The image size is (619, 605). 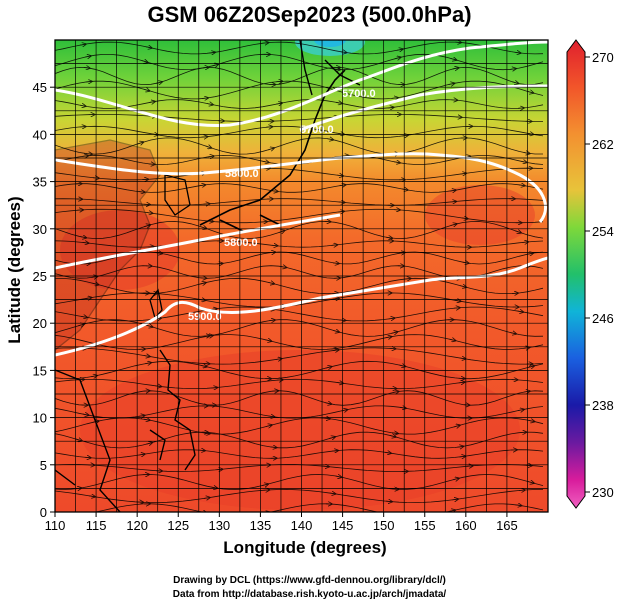 I want to click on contour-label-5900: 5900.0, so click(x=205, y=317).